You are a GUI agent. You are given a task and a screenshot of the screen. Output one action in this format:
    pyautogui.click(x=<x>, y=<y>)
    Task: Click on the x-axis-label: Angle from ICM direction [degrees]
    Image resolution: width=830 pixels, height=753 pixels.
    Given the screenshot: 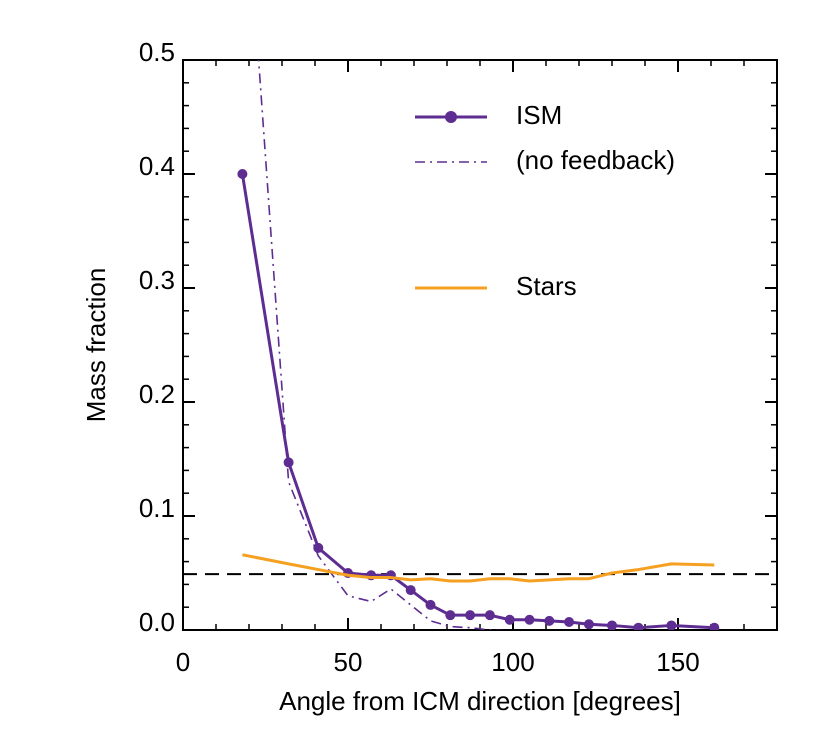 What is the action you would take?
    pyautogui.click(x=480, y=701)
    